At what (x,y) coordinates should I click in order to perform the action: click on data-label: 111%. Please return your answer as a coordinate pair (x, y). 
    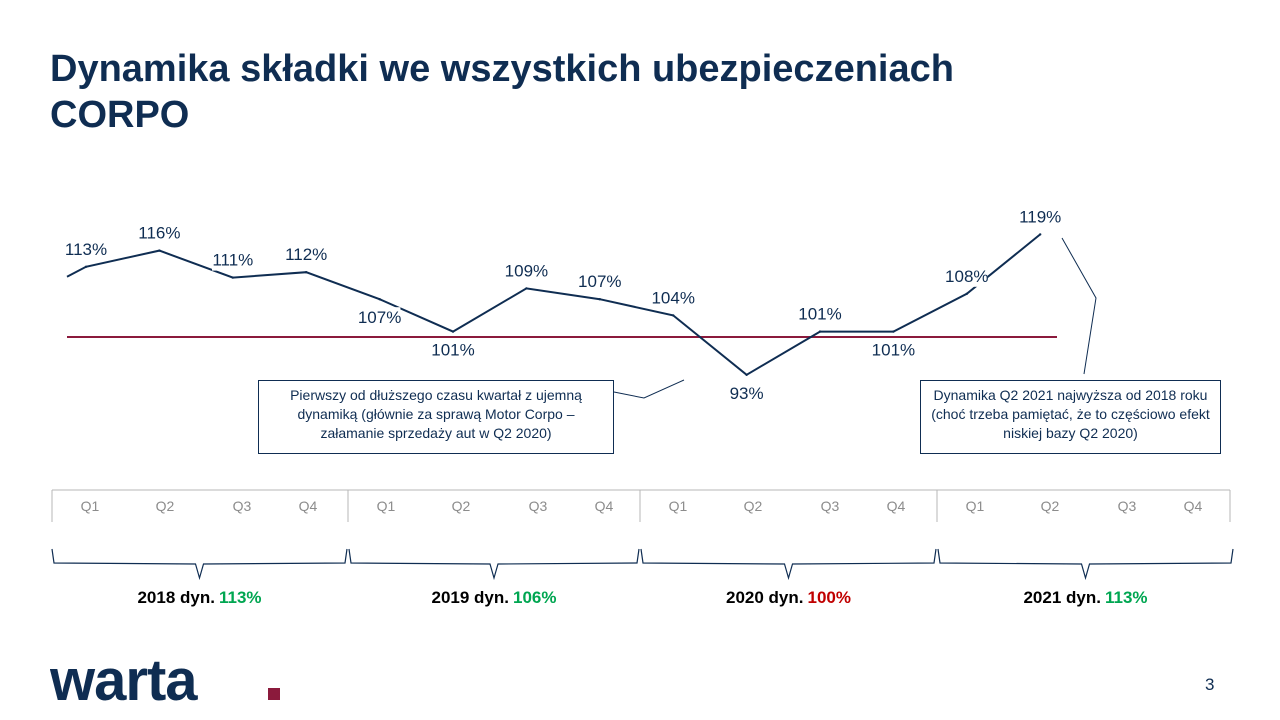
    Looking at the image, I should click on (232, 260).